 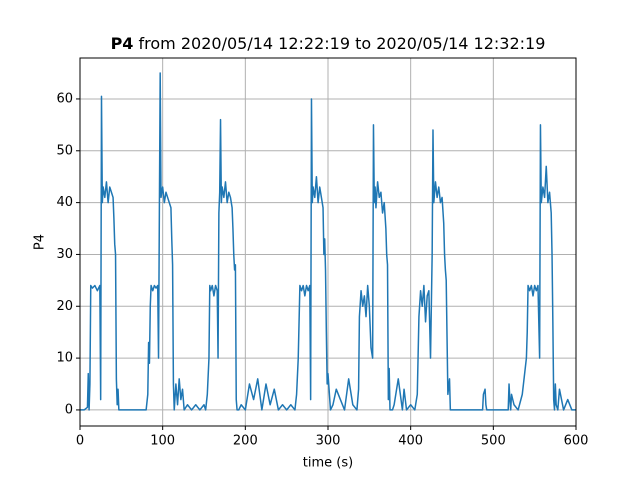 What do you see at coordinates (64, 254) in the screenshot?
I see `y-tick-label: 30` at bounding box center [64, 254].